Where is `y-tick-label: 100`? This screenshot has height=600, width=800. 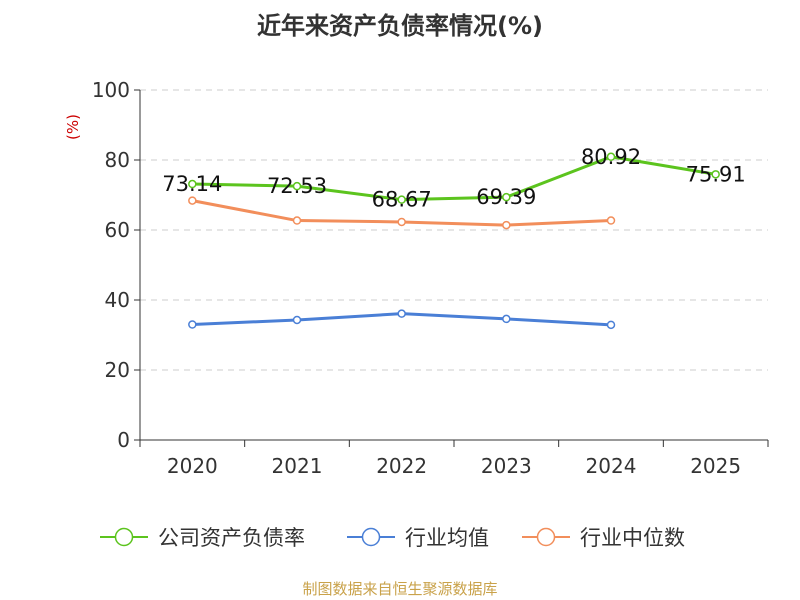 y-tick-label: 100 is located at coordinates (111, 90).